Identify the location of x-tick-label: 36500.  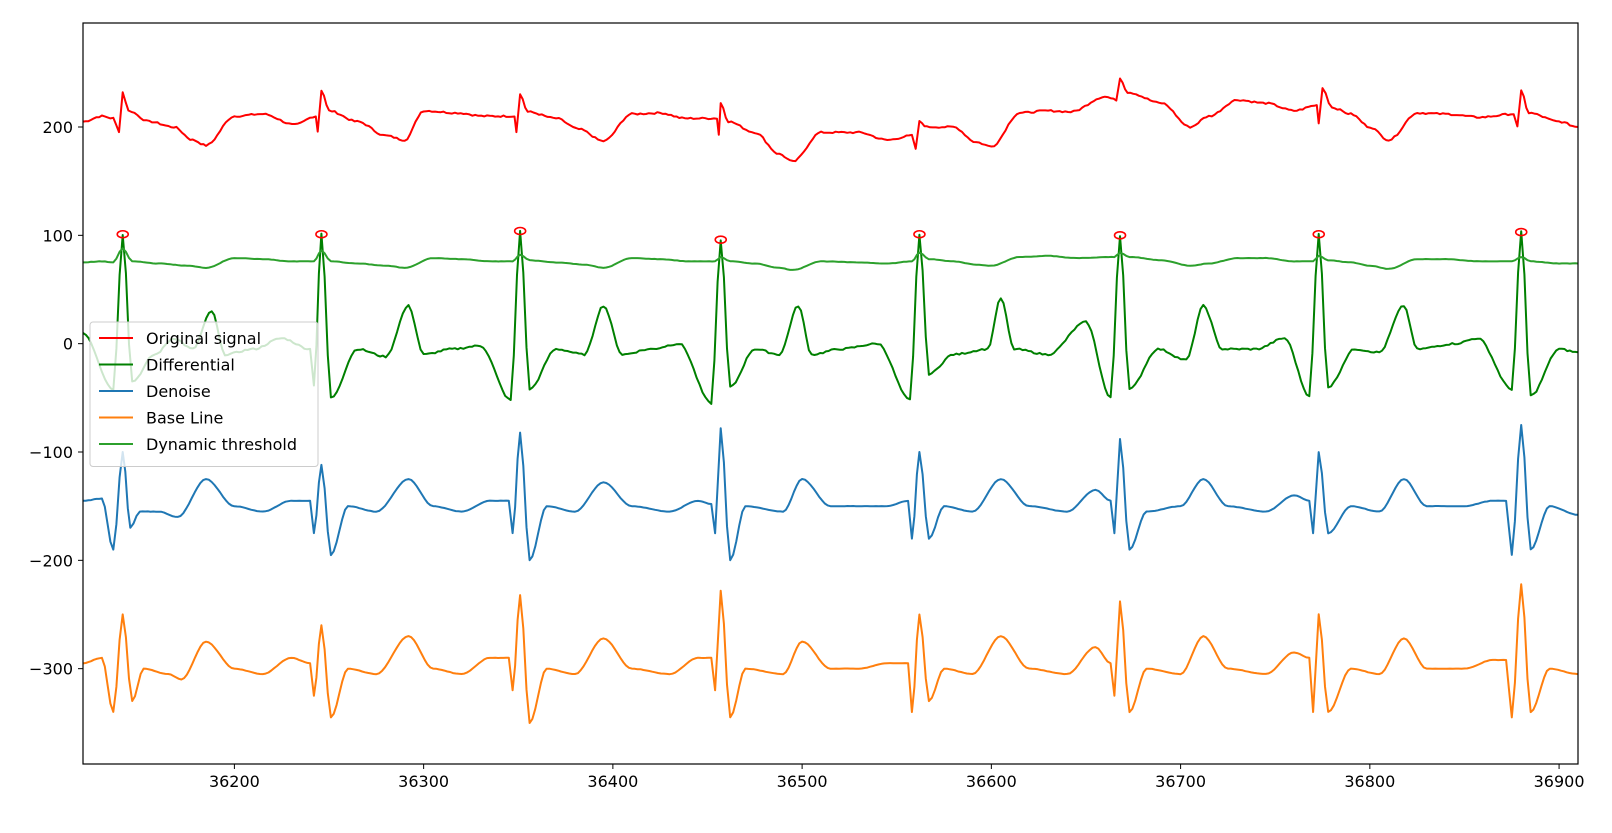
(802, 781).